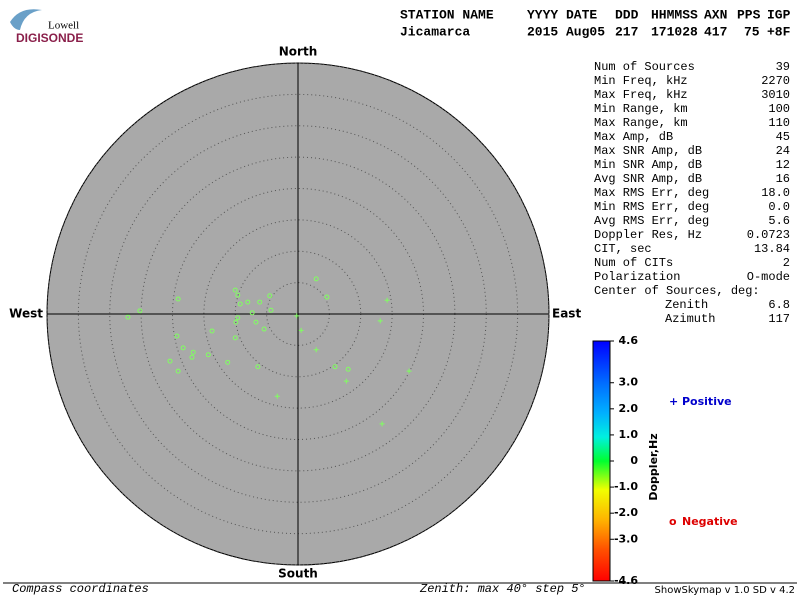 The image size is (800, 600). I want to click on colorbar-tick-label: 4.6, so click(629, 340).